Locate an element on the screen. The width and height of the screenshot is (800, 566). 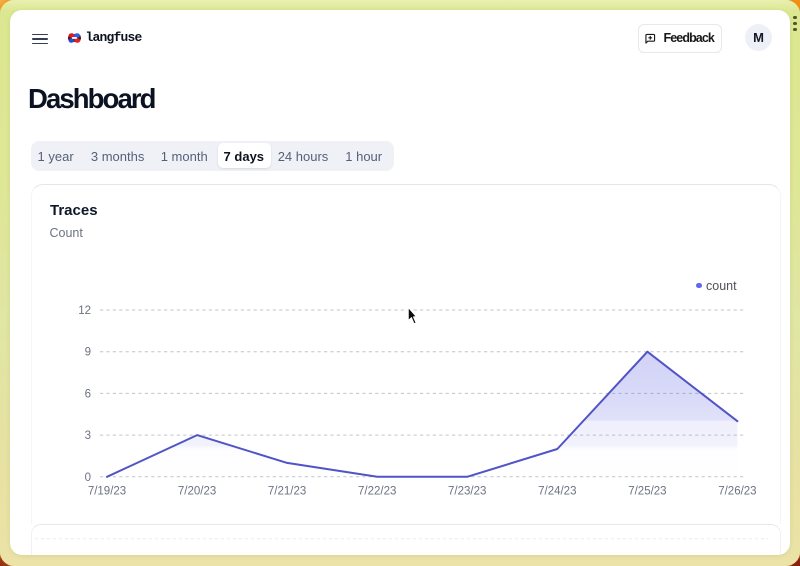
svg-text: 7/21/23 is located at coordinates (287, 492).